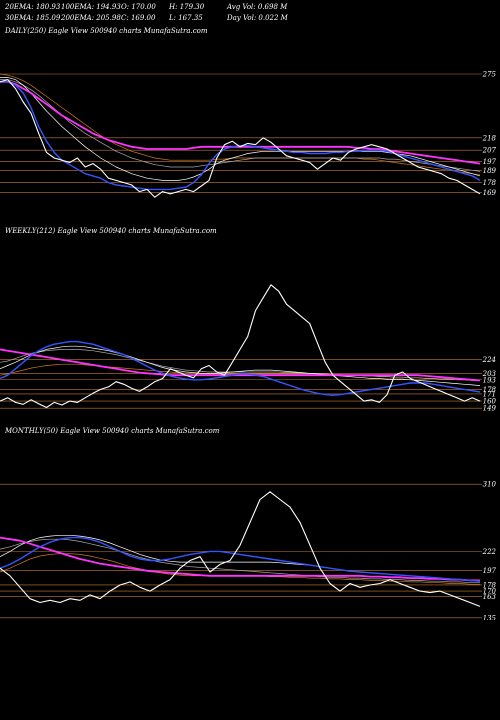 This screenshot has width=500, height=720. What do you see at coordinates (490, 592) in the screenshot?
I see `y-tick-label: 170` at bounding box center [490, 592].